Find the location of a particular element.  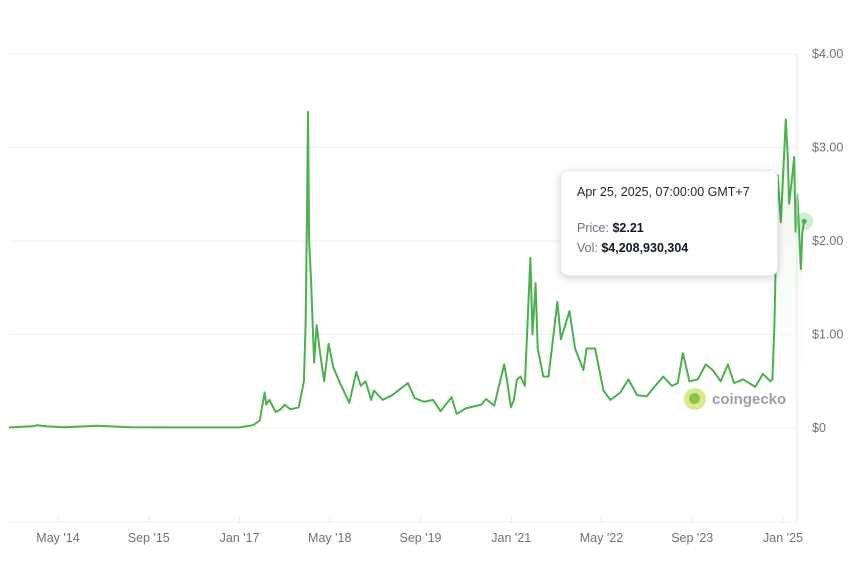

hover-point is located at coordinates (804, 221).